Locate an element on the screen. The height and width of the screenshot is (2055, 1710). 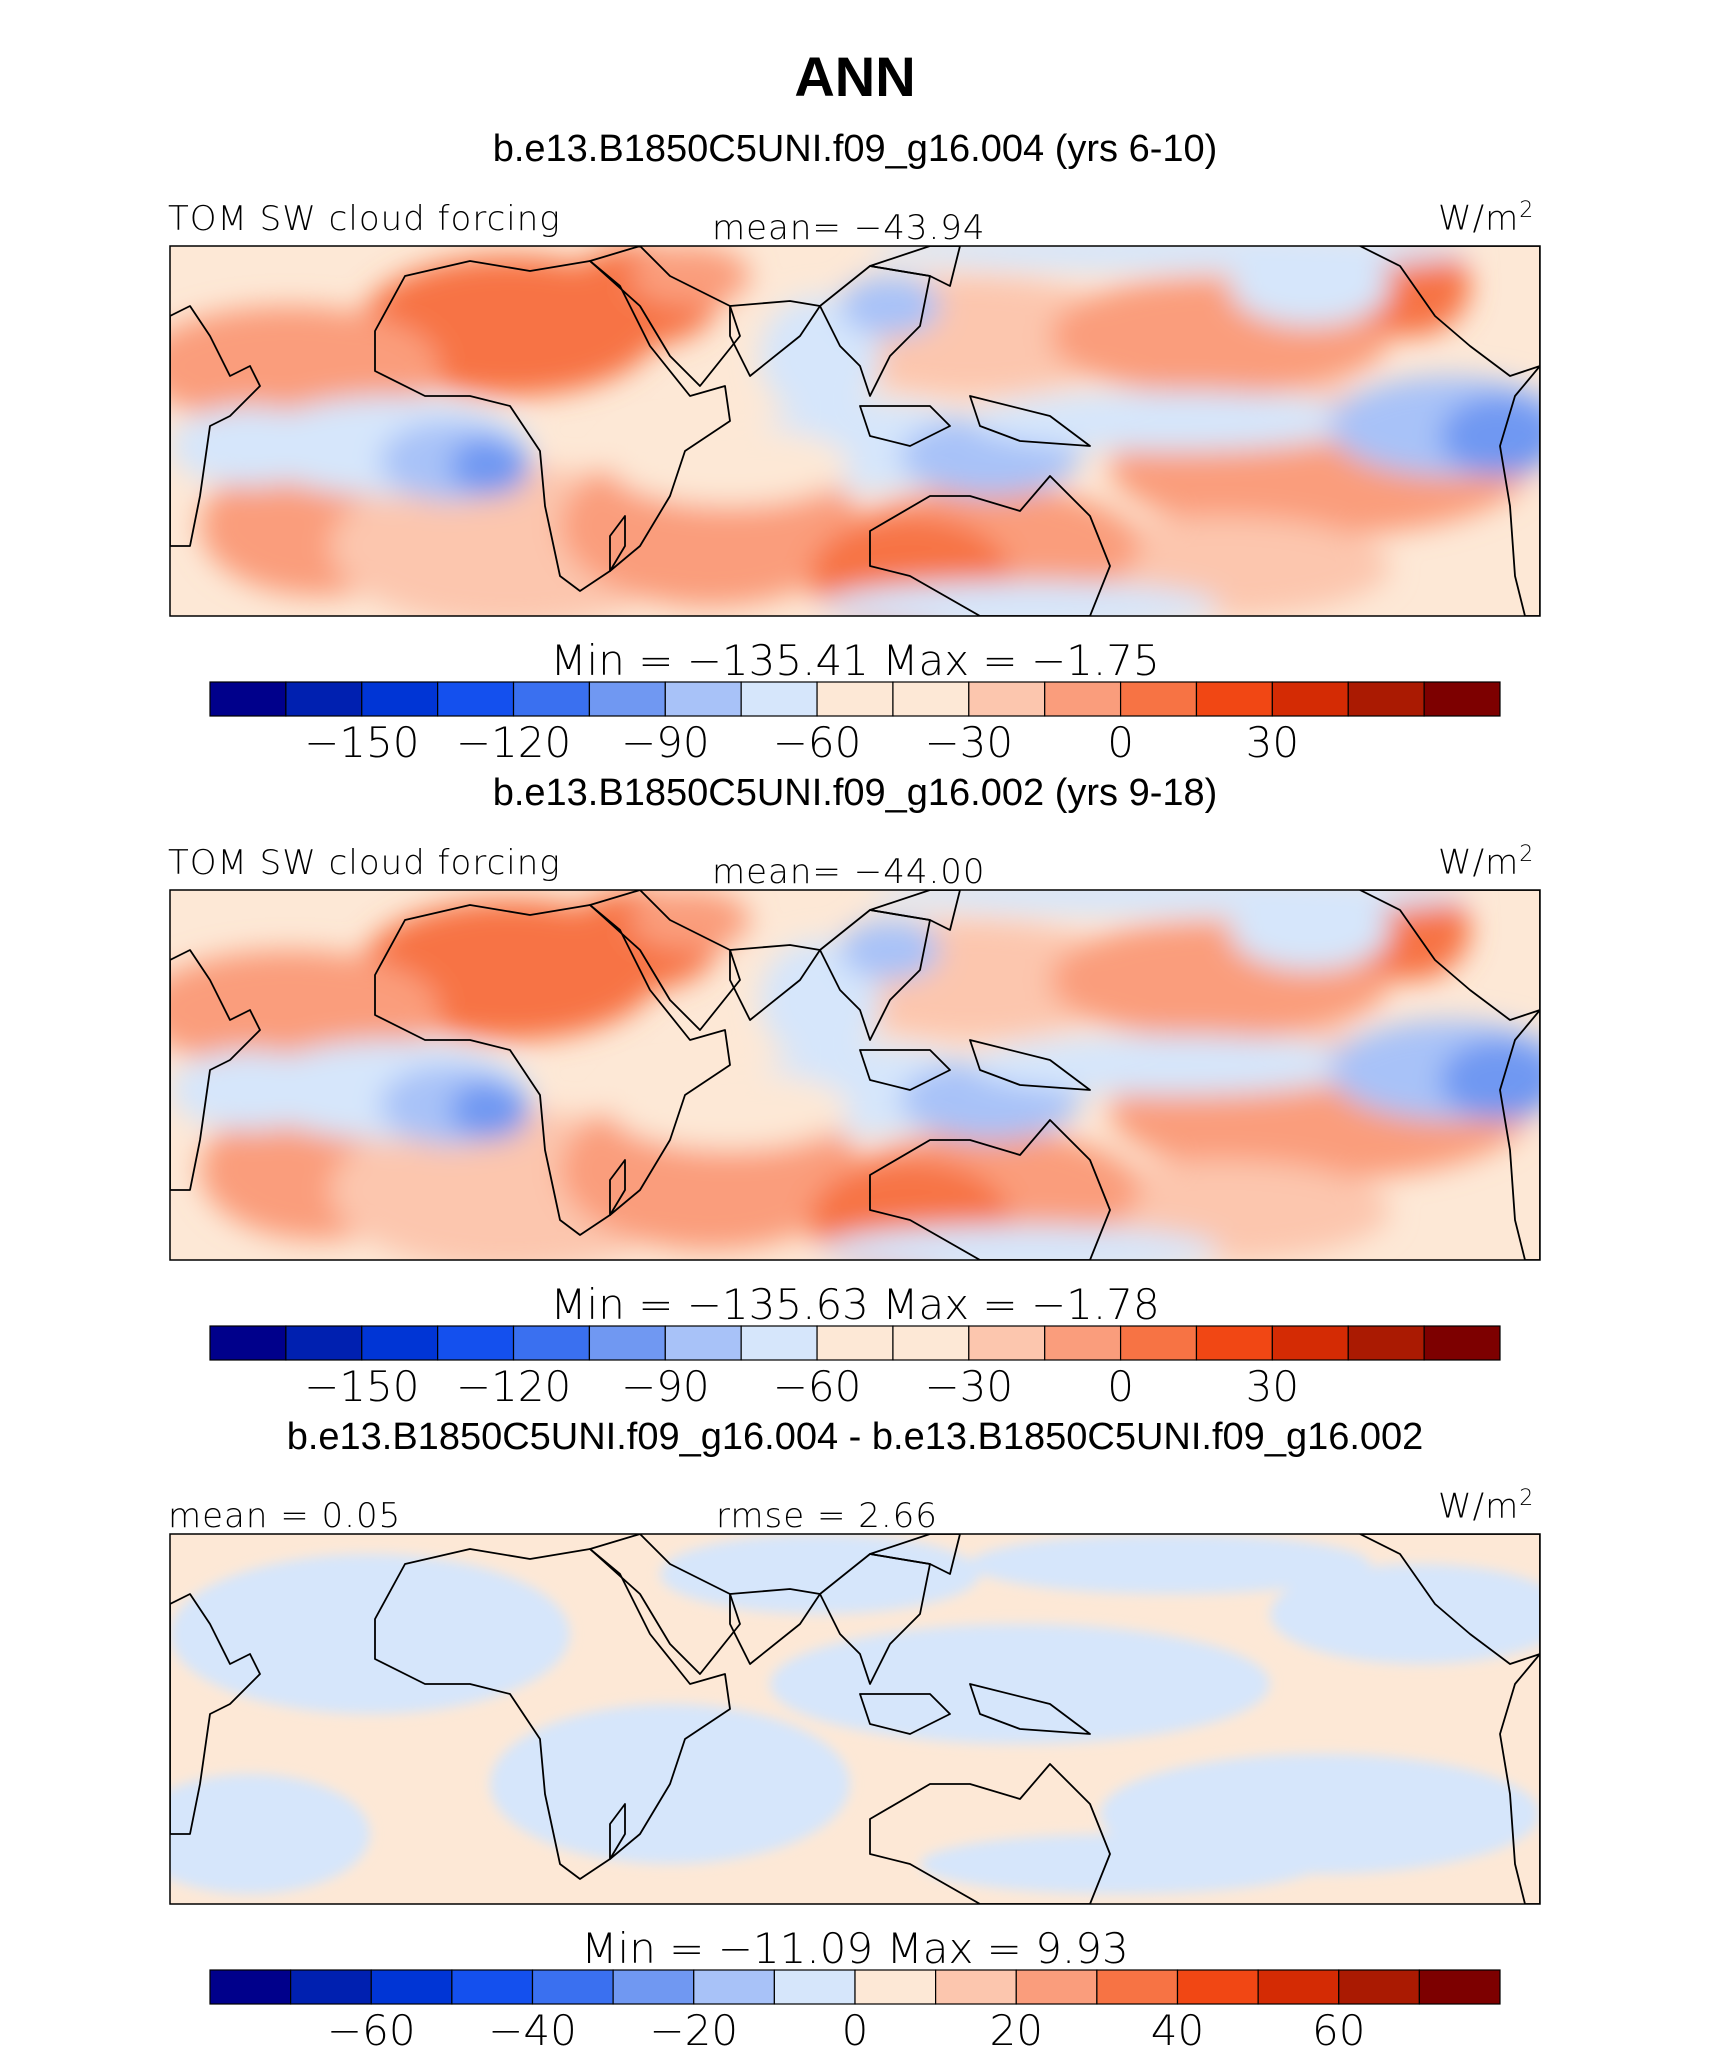
panel-3-colorbar-tick-label: −60 is located at coordinates (371, 2030).